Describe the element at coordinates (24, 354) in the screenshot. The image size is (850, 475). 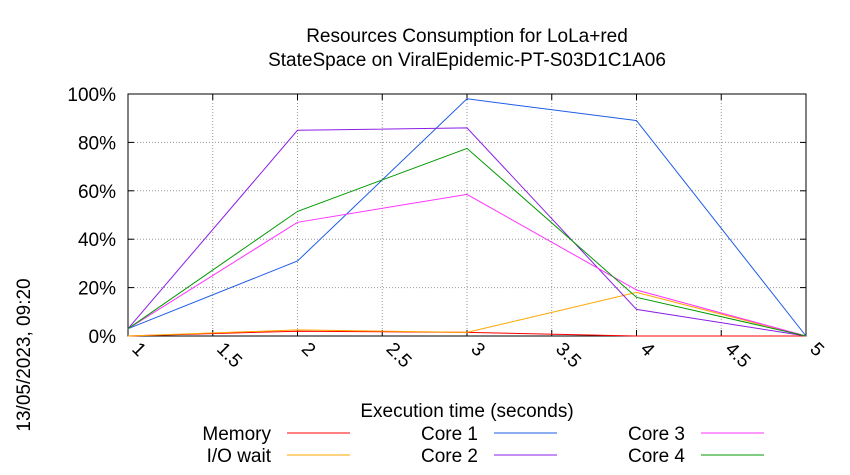
I see `side-timestamp-label: 13/05/2023, 09:20` at that location.